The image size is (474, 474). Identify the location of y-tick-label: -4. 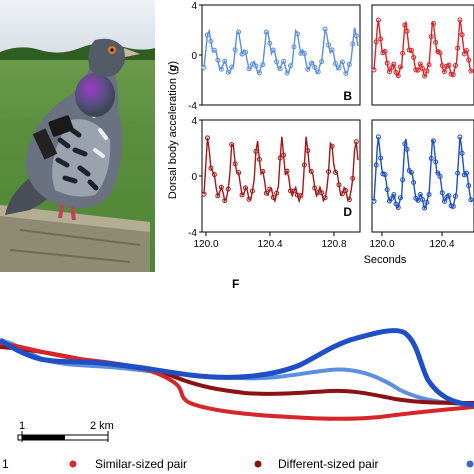
(192, 233).